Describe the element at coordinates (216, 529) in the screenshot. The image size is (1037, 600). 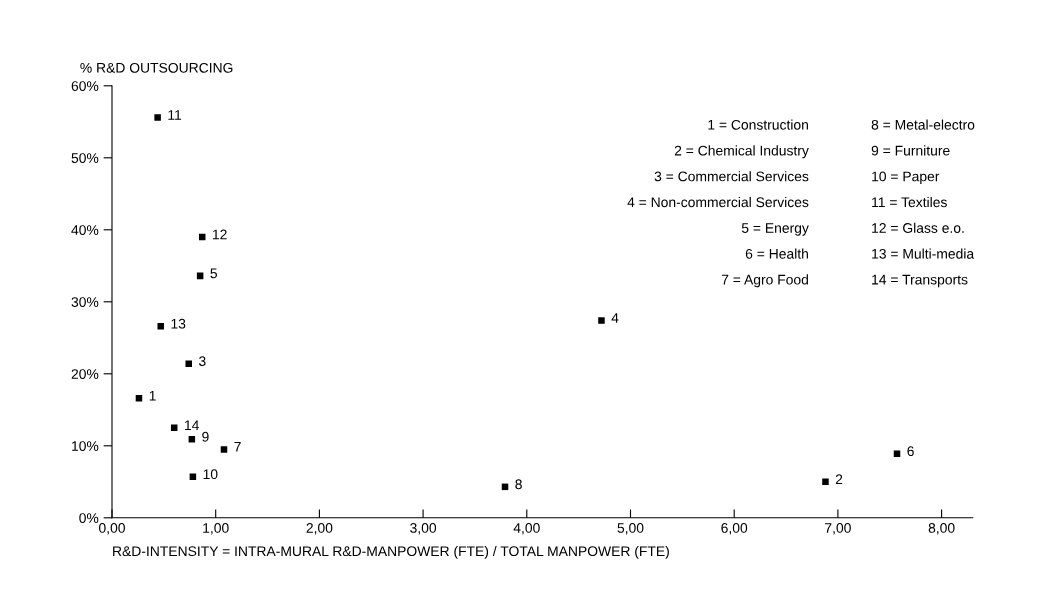
I see `x-tick-label: 1,00` at that location.